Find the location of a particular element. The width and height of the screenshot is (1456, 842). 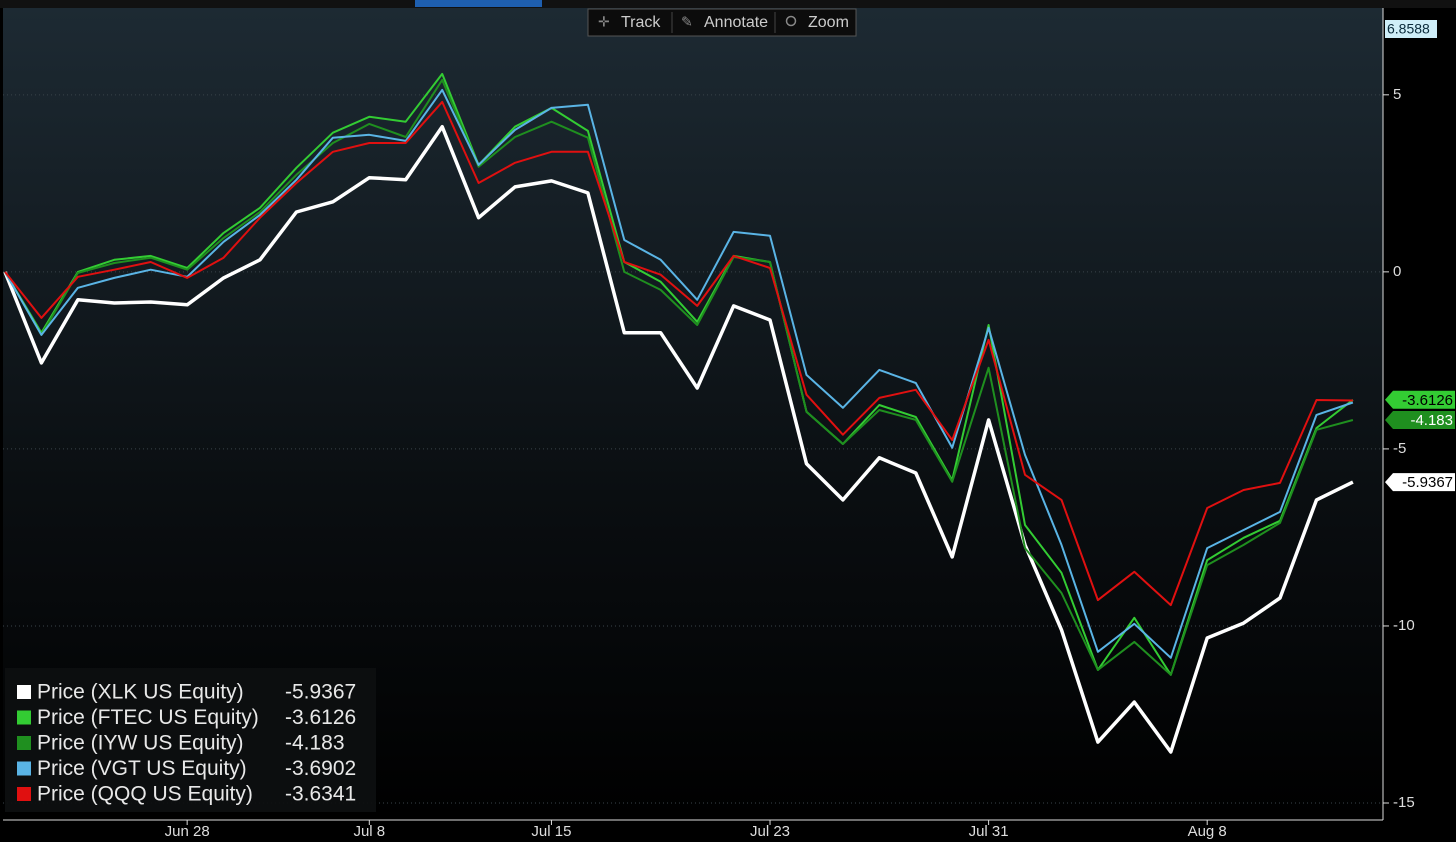

active-tab is located at coordinates (478, 3).